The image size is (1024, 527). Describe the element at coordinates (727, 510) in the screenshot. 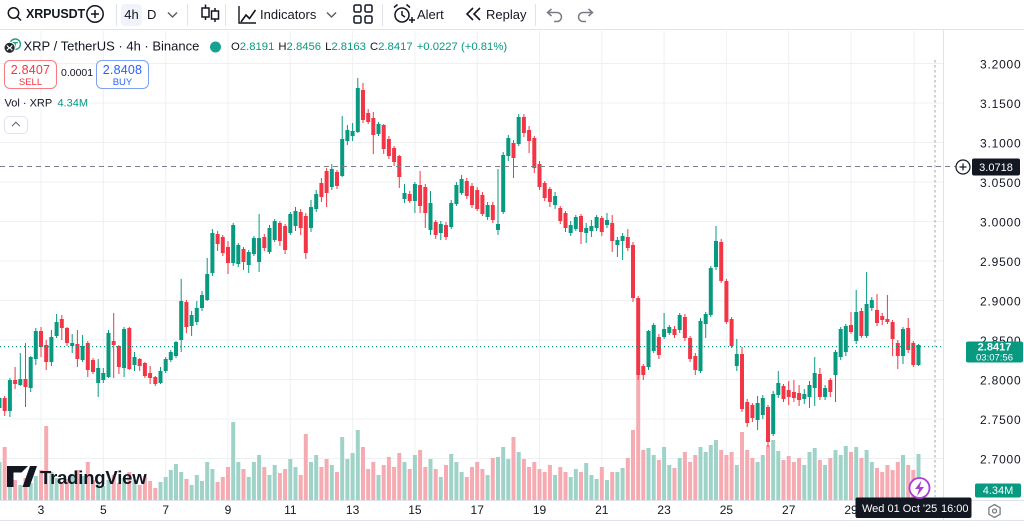

I see `svg-text: 25` at that location.